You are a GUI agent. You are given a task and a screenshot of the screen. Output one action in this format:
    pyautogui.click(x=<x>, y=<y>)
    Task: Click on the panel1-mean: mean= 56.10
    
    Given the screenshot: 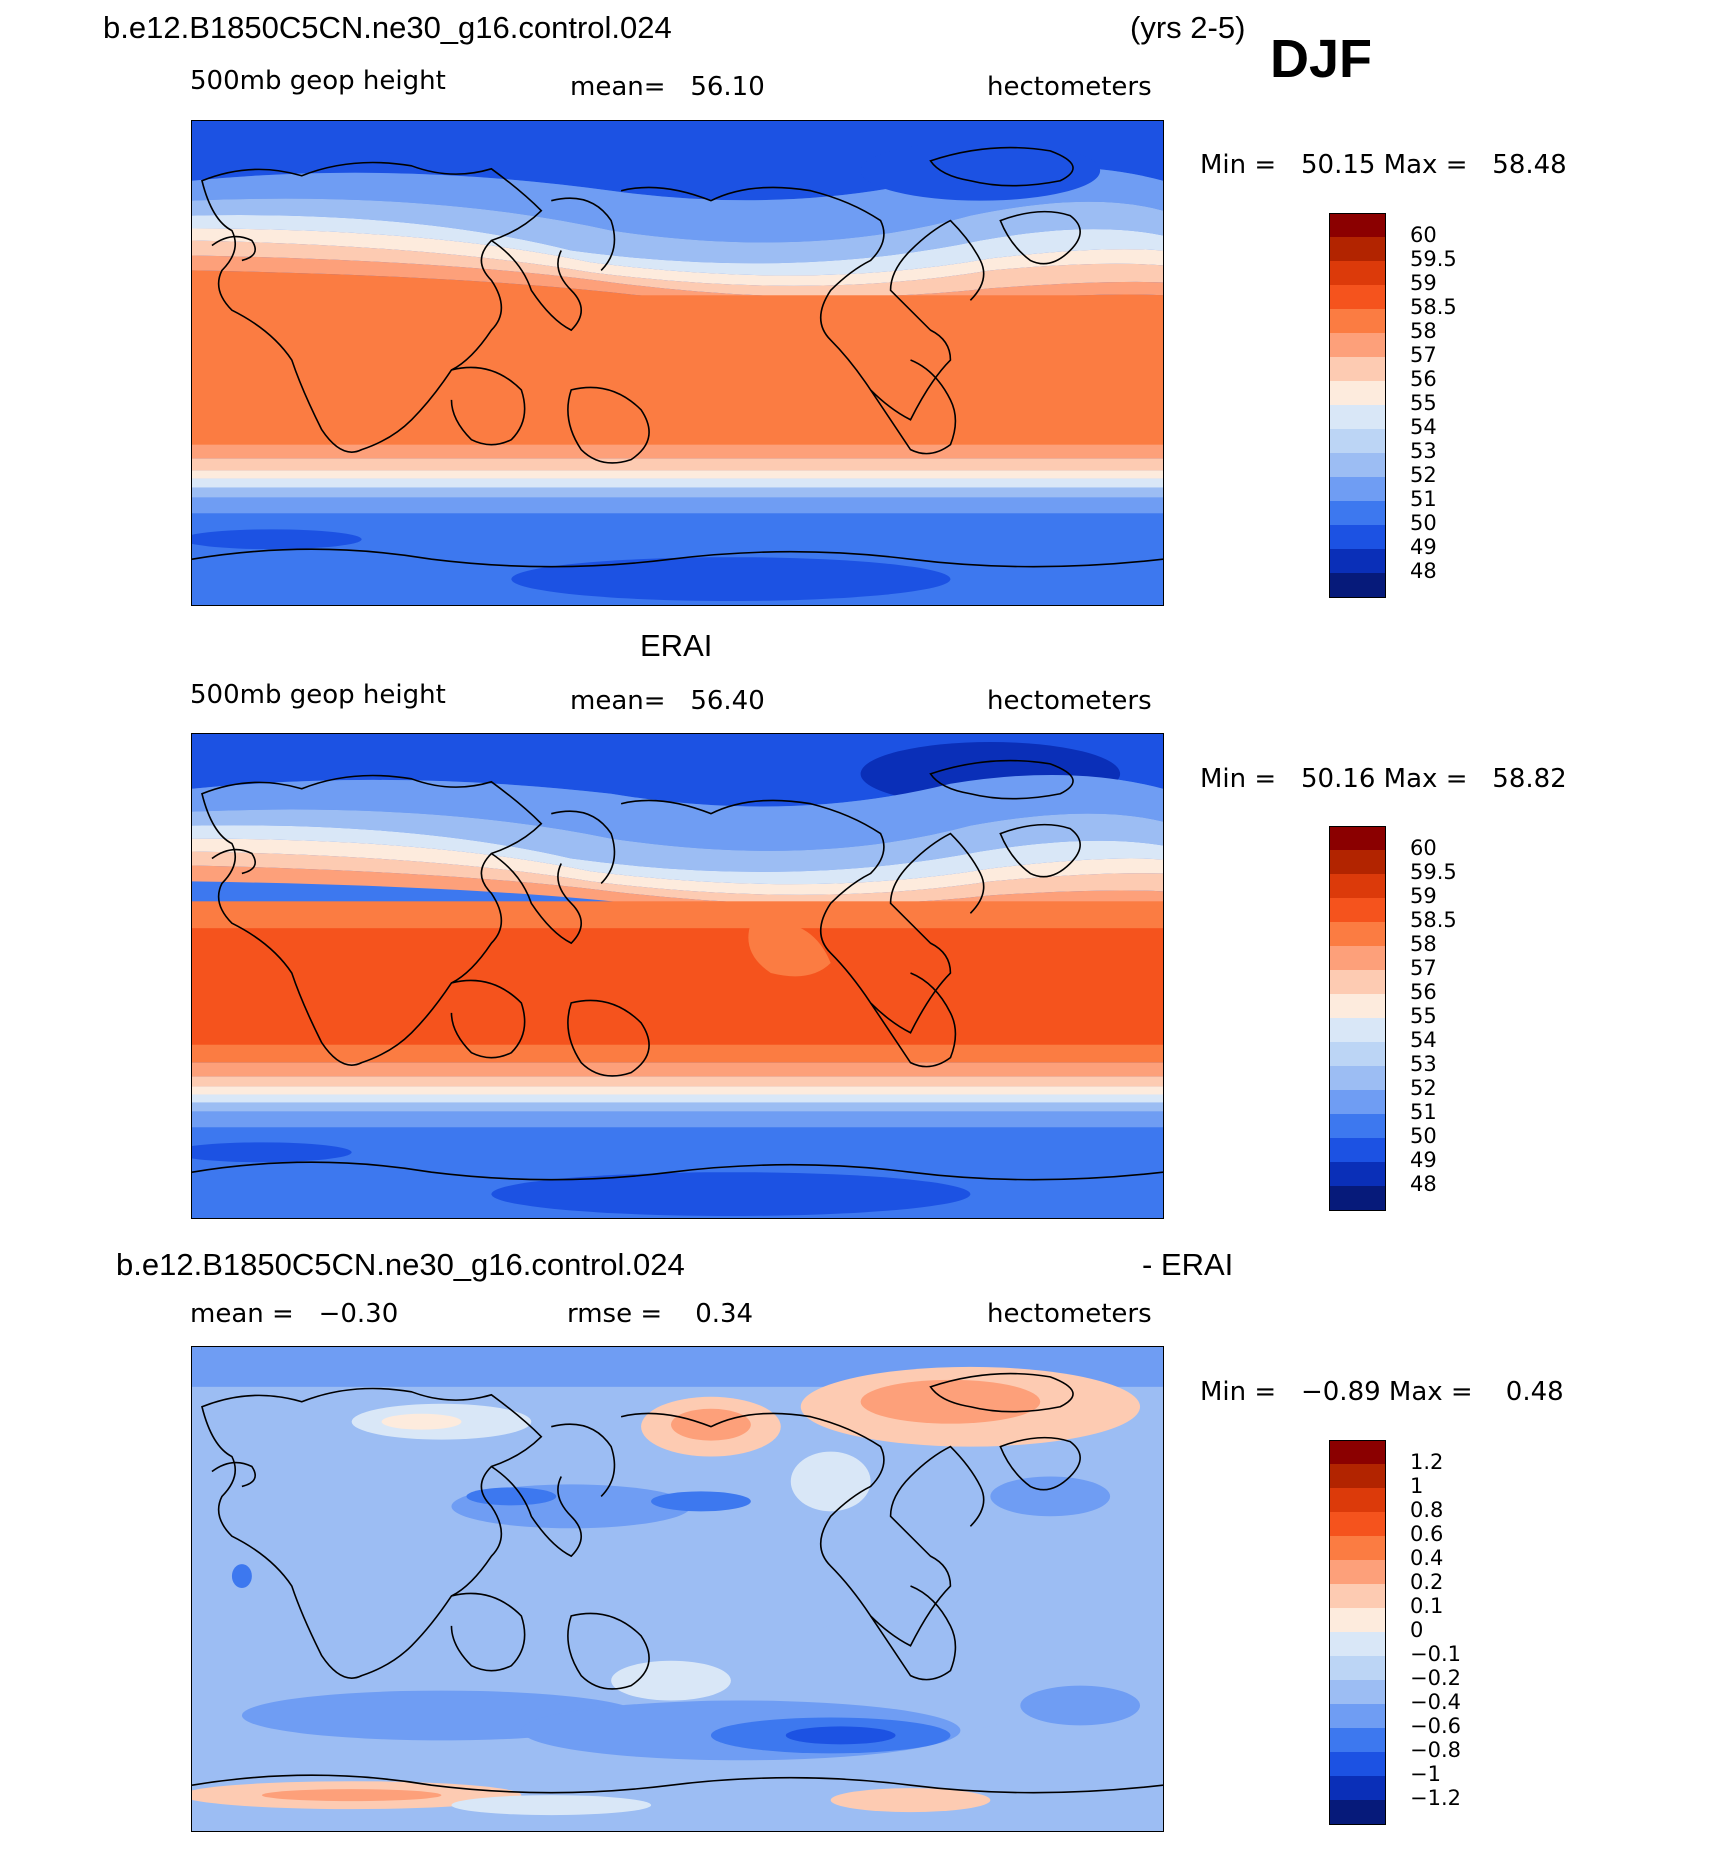 What is the action you would take?
    pyautogui.click(x=667, y=87)
    